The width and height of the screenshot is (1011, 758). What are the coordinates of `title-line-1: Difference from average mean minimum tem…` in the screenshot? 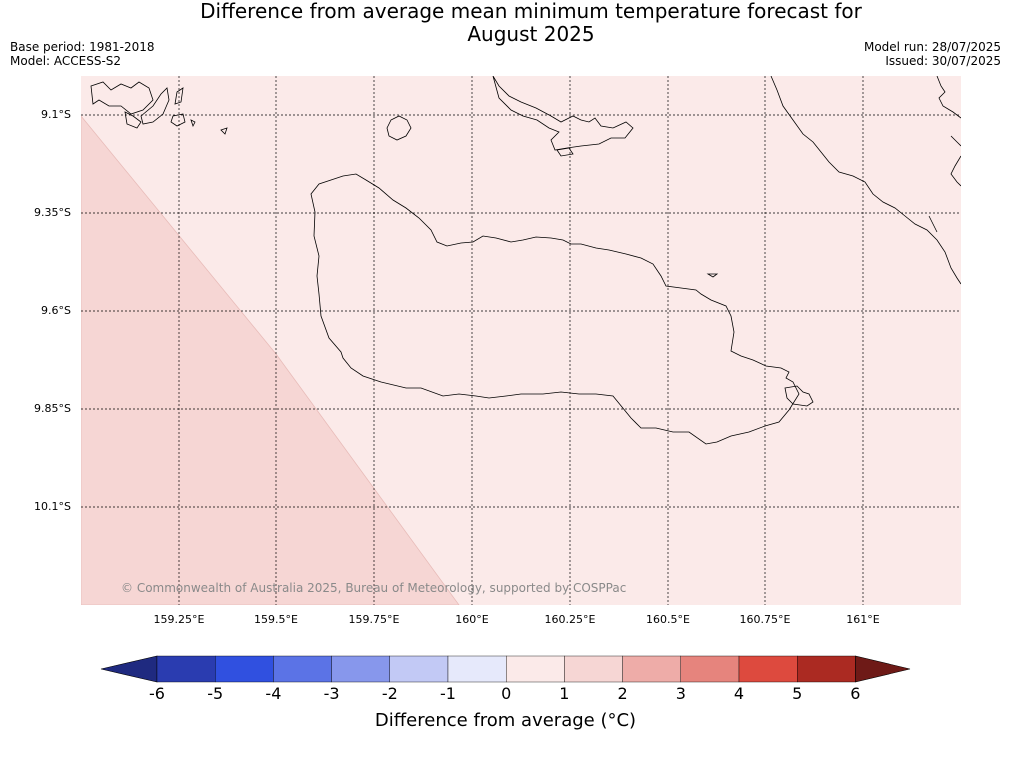 It's located at (531, 11).